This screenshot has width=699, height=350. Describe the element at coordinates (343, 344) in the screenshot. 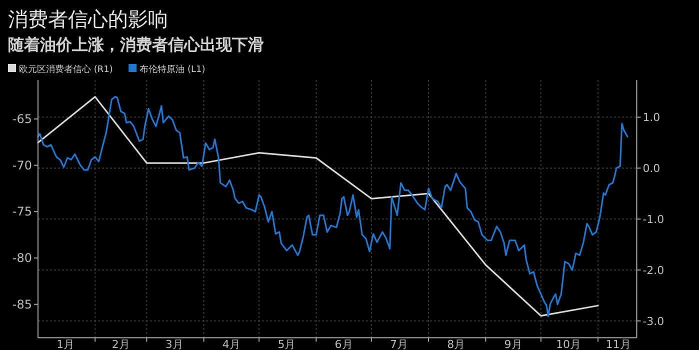

I see `x-tick-label: 6月` at that location.